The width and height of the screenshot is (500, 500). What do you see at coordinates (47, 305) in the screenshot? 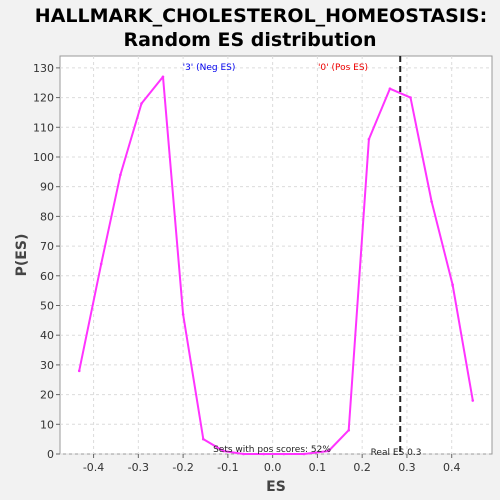
I see `y-tick-label: 50` at bounding box center [47, 305].